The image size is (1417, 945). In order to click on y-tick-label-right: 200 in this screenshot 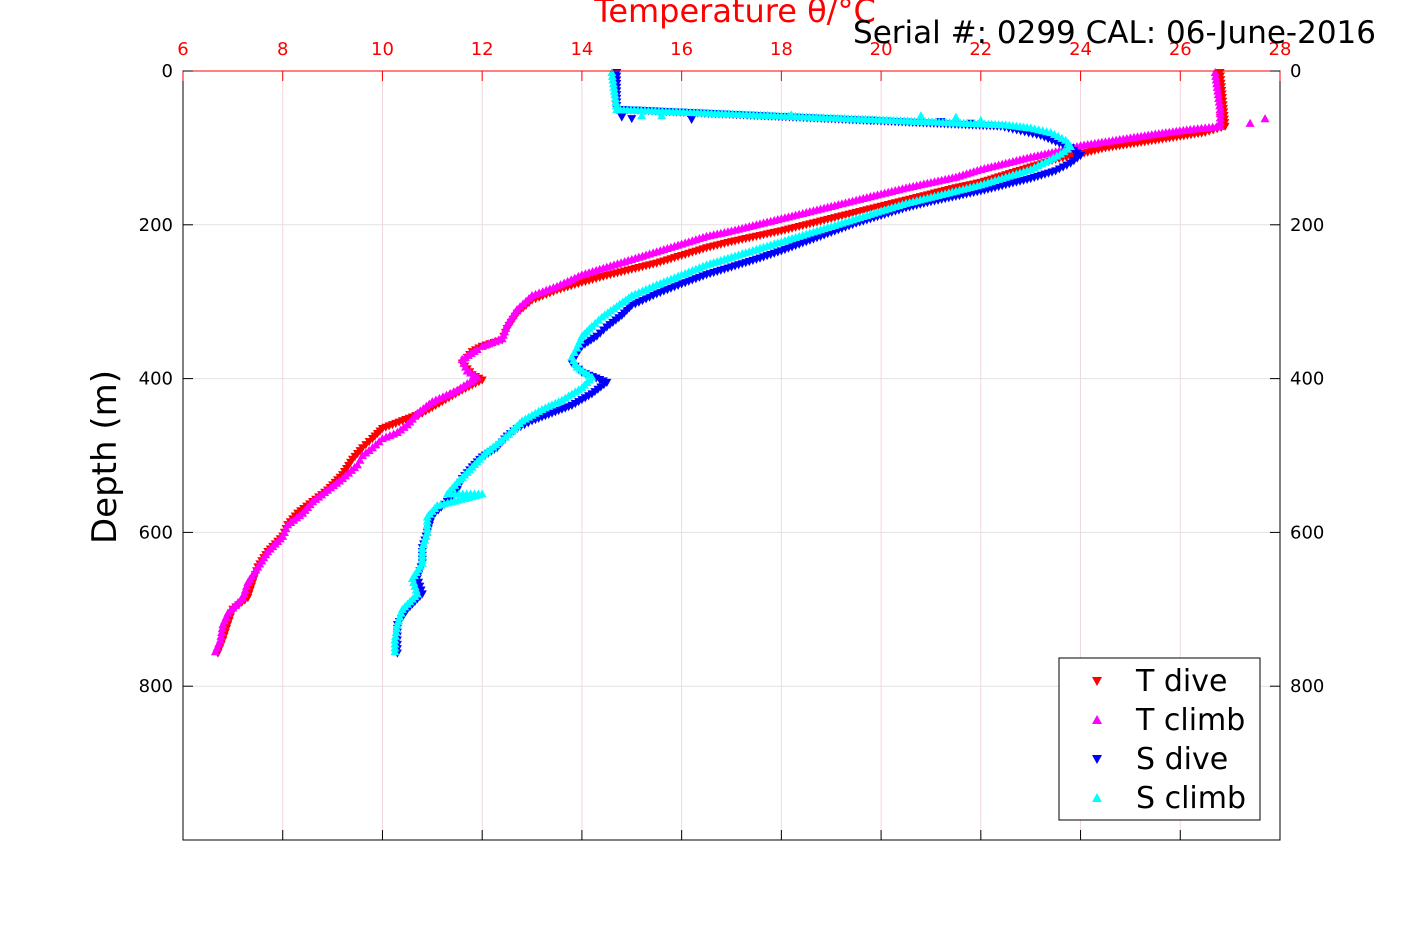, I will do `click(1307, 225)`.